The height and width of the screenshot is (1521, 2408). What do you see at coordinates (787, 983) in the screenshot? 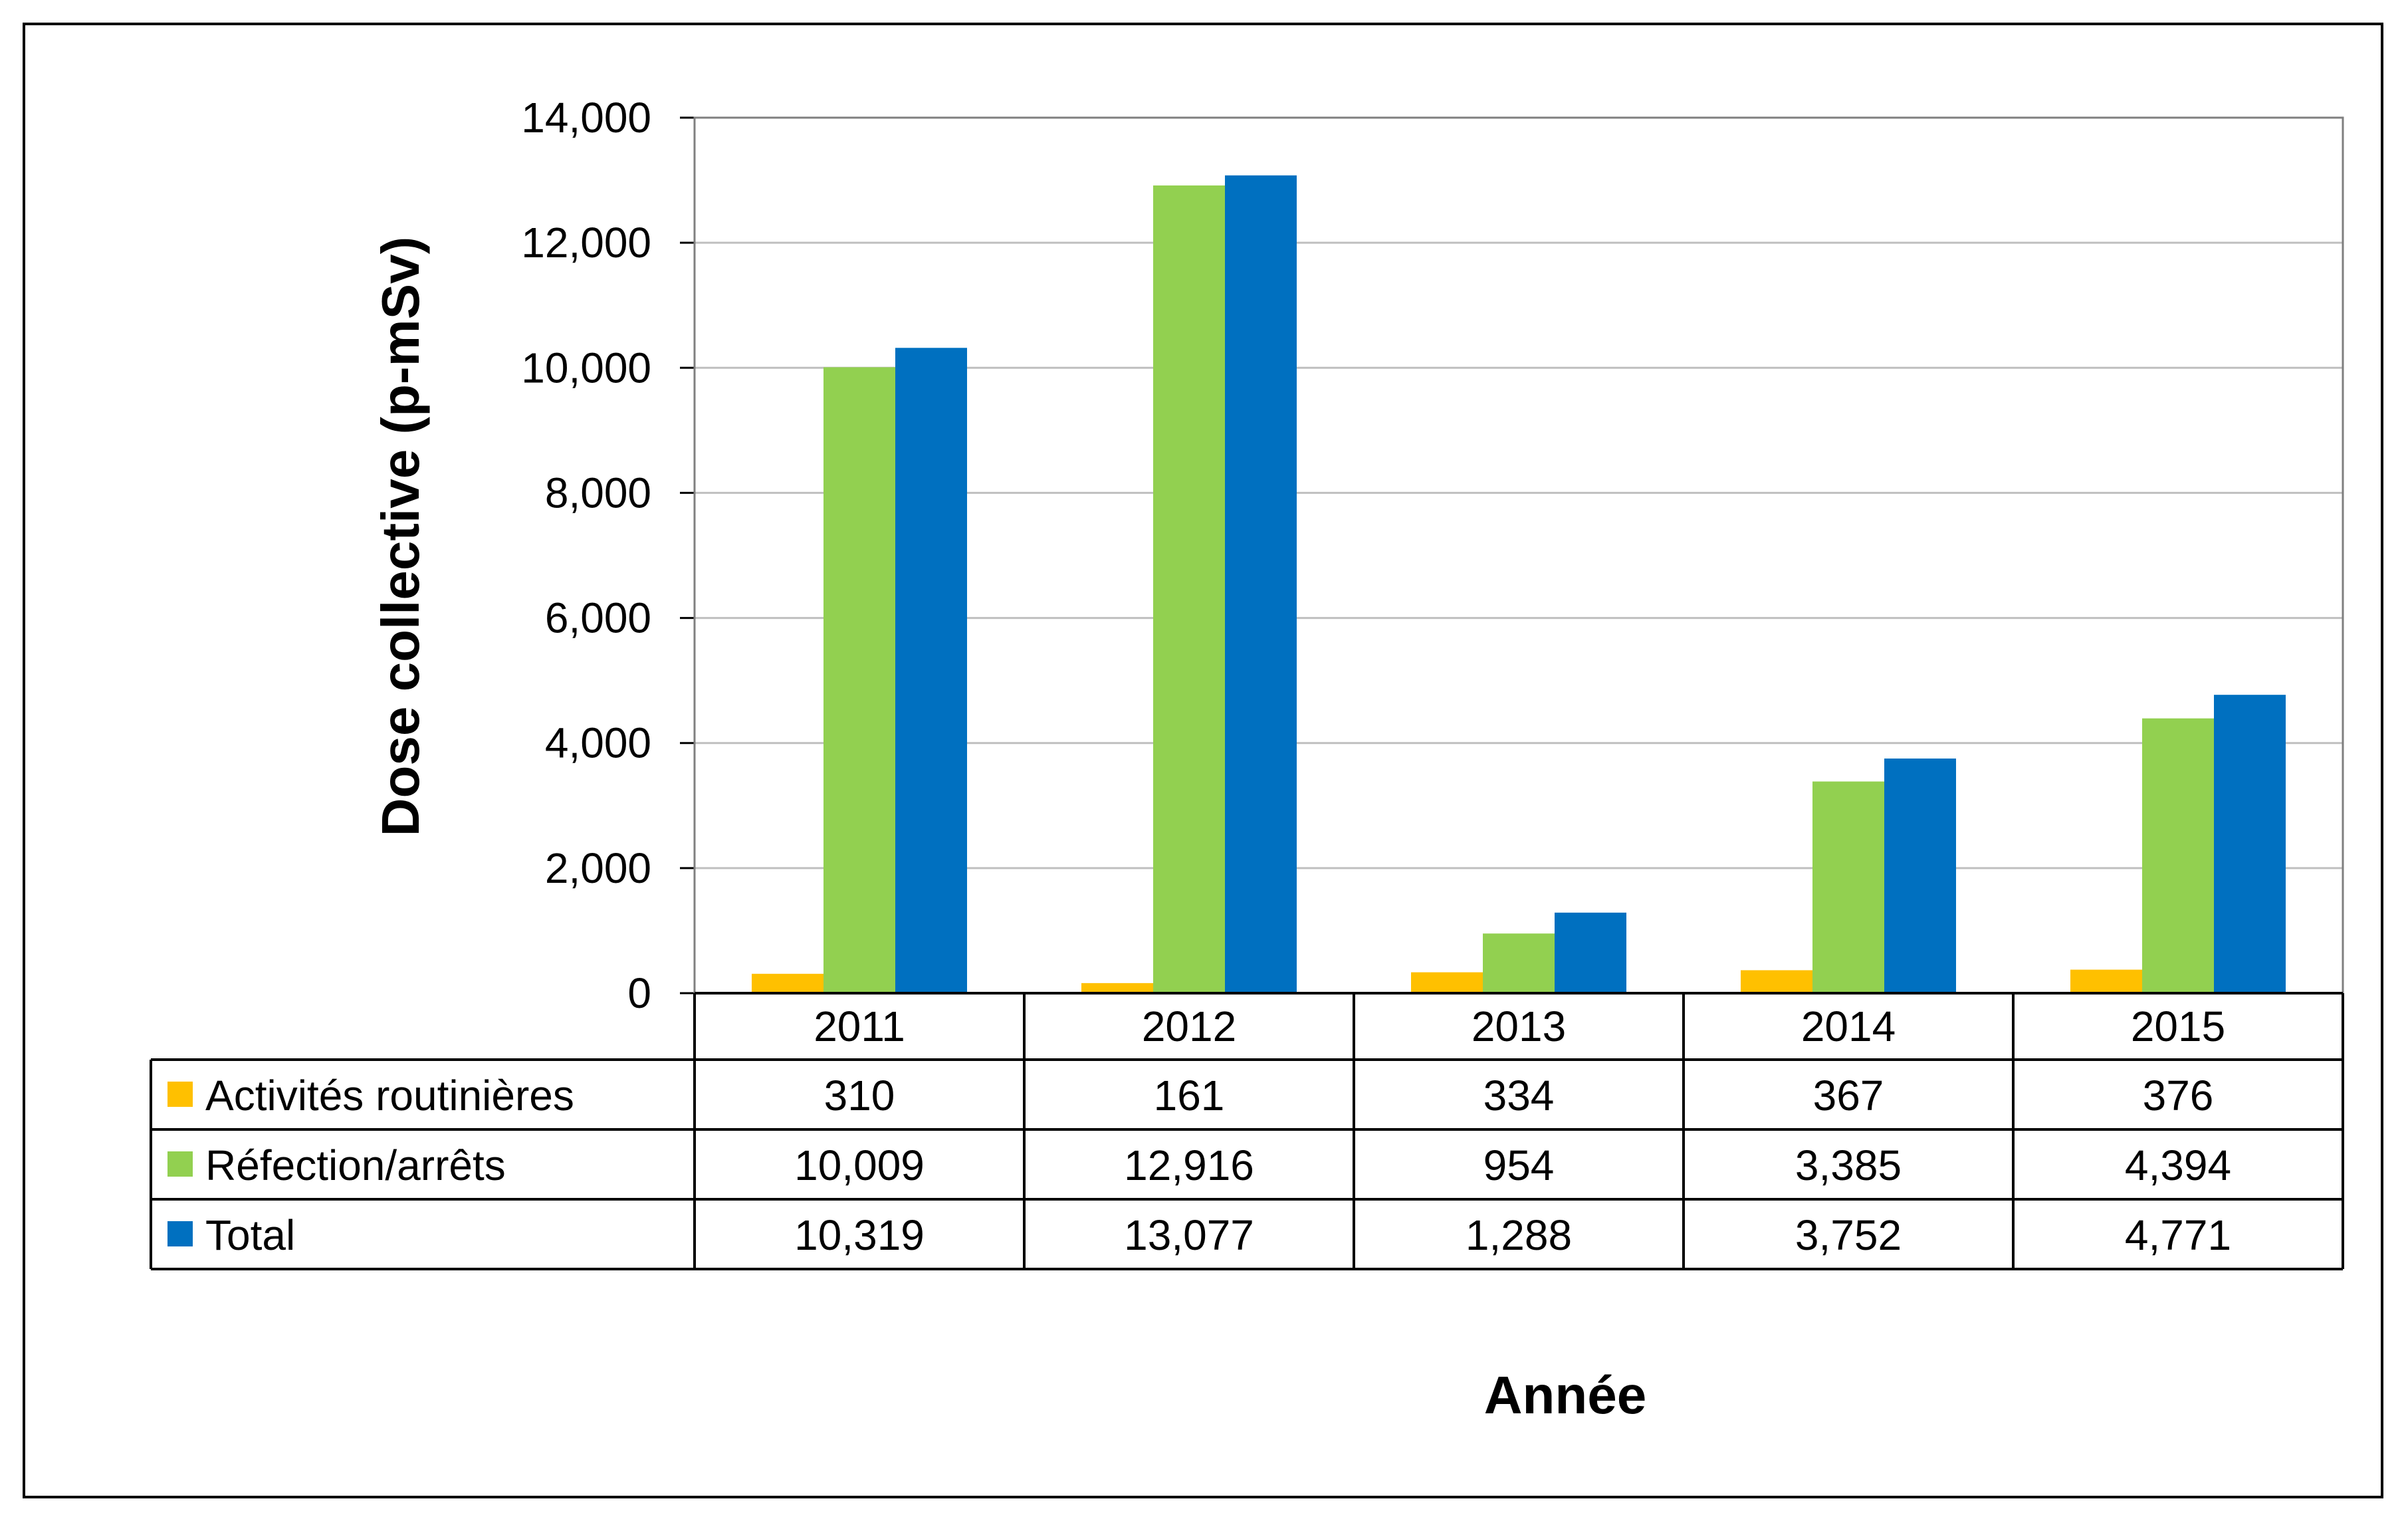
I see `bar-Activités routinières-2011` at bounding box center [787, 983].